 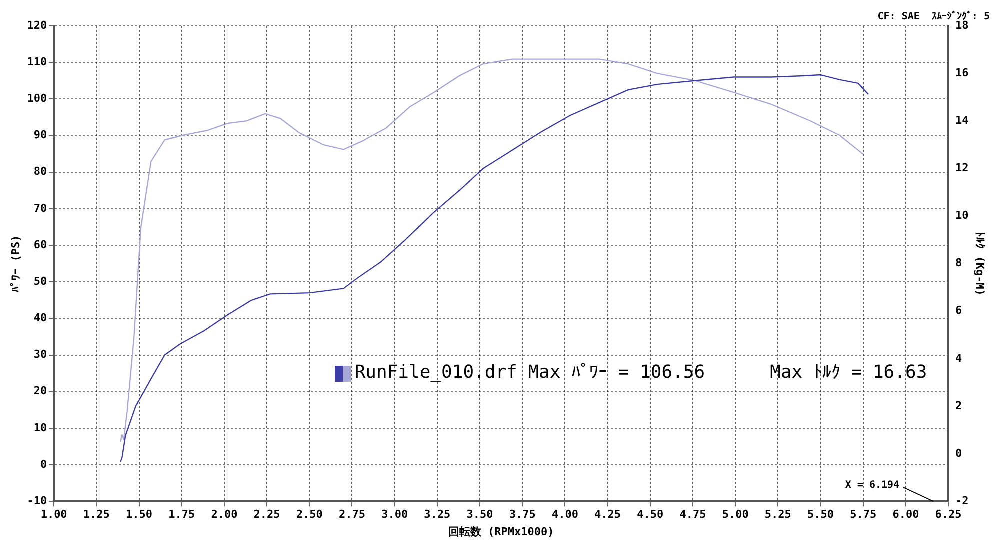 I want to click on x-tick-label: 6.00, so click(x=906, y=515).